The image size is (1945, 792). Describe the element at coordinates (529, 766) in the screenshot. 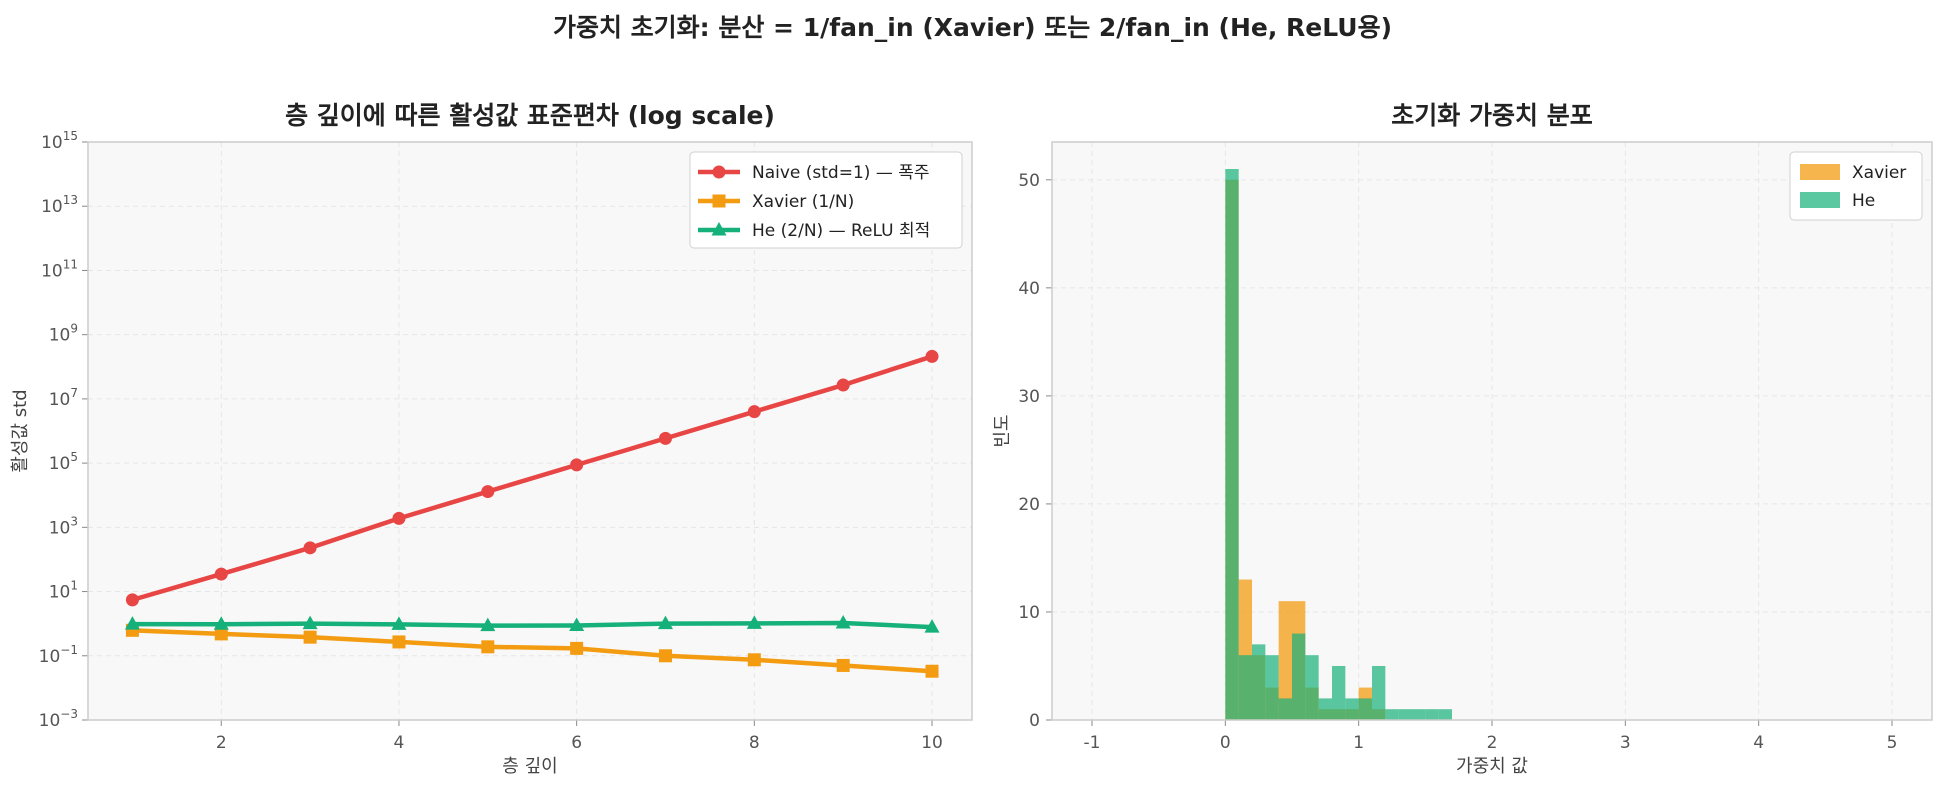

I see `x-axis-label: 층 깊이` at that location.